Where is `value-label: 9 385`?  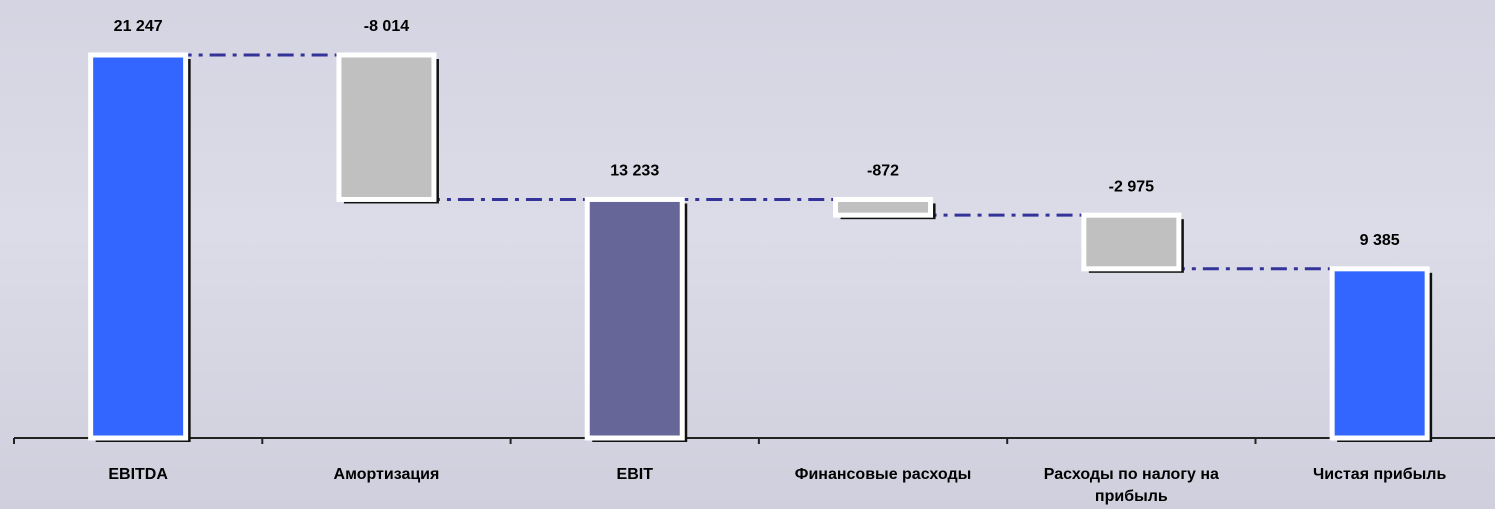
value-label: 9 385 is located at coordinates (1380, 240).